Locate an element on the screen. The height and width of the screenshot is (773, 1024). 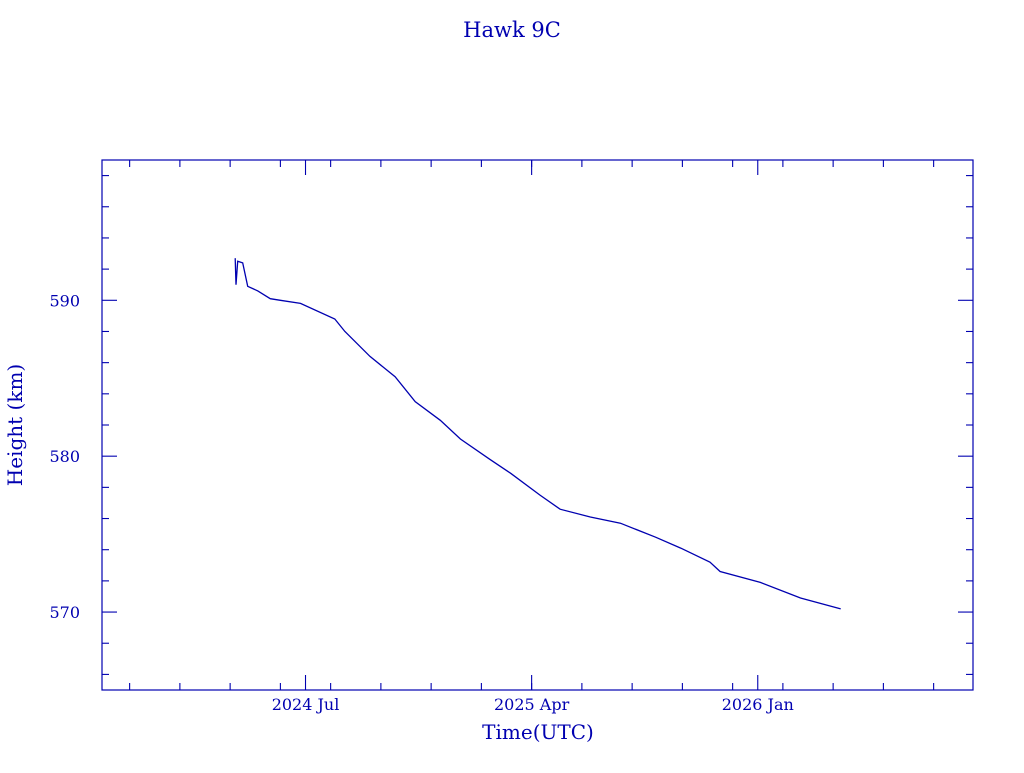
y-axis-label: Height (km) is located at coordinates (15, 425).